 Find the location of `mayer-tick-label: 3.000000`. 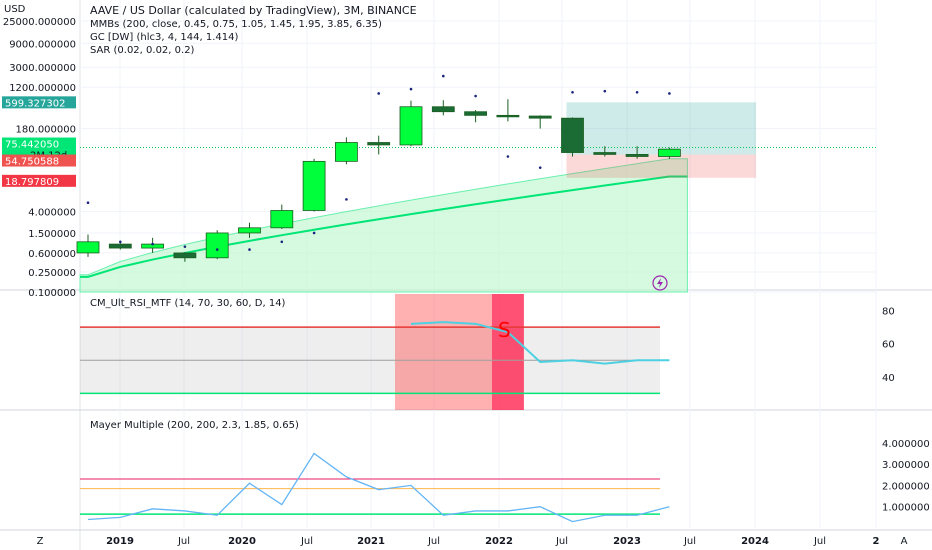

mayer-tick-label: 3.000000 is located at coordinates (906, 465).